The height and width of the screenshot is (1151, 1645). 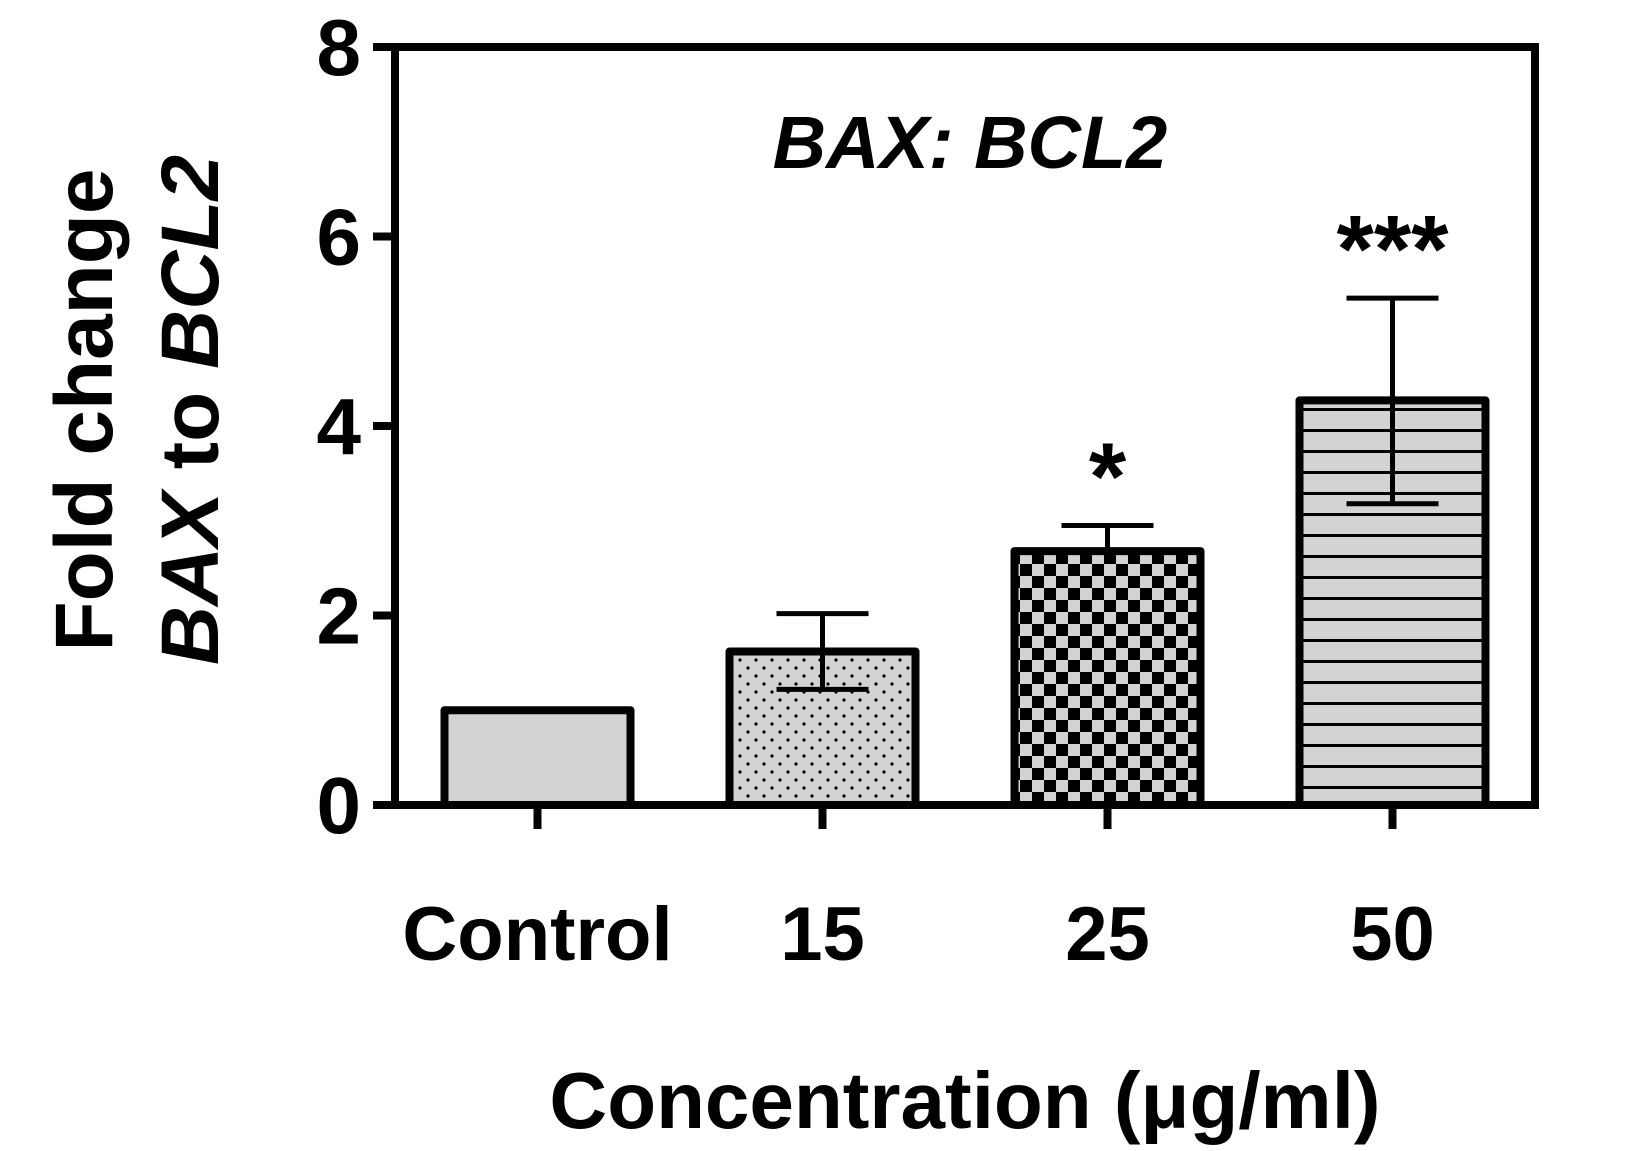 What do you see at coordinates (964, 1100) in the screenshot?
I see `x-axis-label: Concentration (μg/ml)` at bounding box center [964, 1100].